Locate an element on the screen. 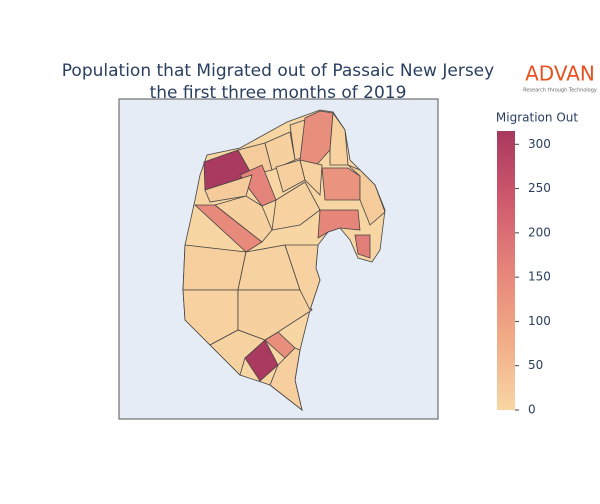  logo: ADVAN is located at coordinates (560, 74).